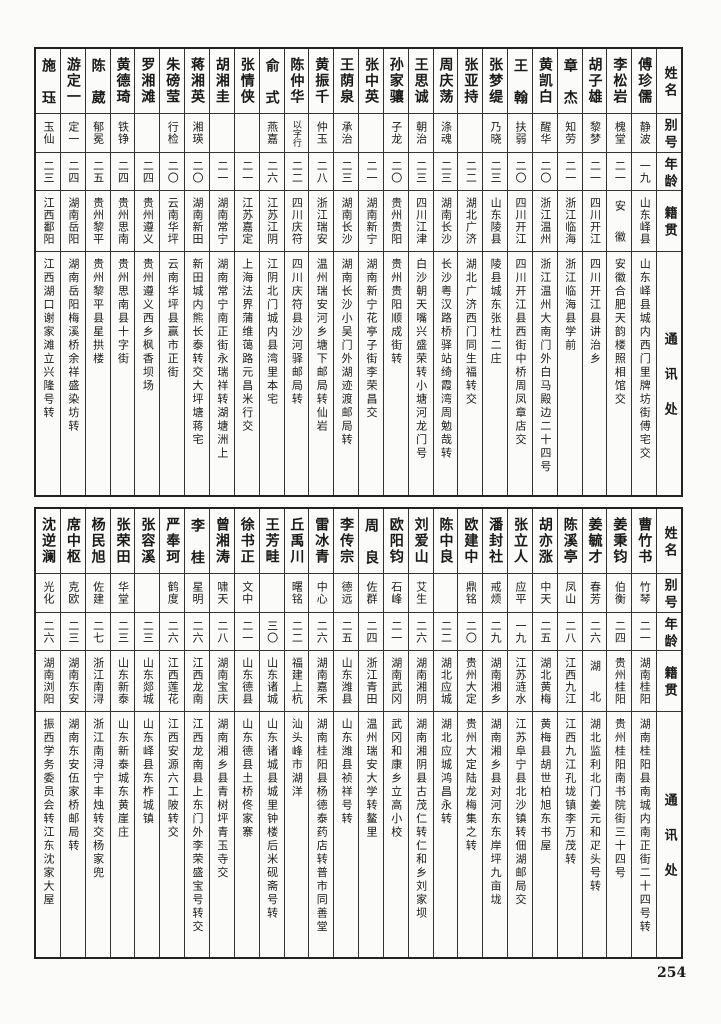  Describe the element at coordinates (122, 272) in the screenshot. I see `person-column: 黄德琦 铁铮 二四 贵州思南 贵州思南县十字街` at that location.